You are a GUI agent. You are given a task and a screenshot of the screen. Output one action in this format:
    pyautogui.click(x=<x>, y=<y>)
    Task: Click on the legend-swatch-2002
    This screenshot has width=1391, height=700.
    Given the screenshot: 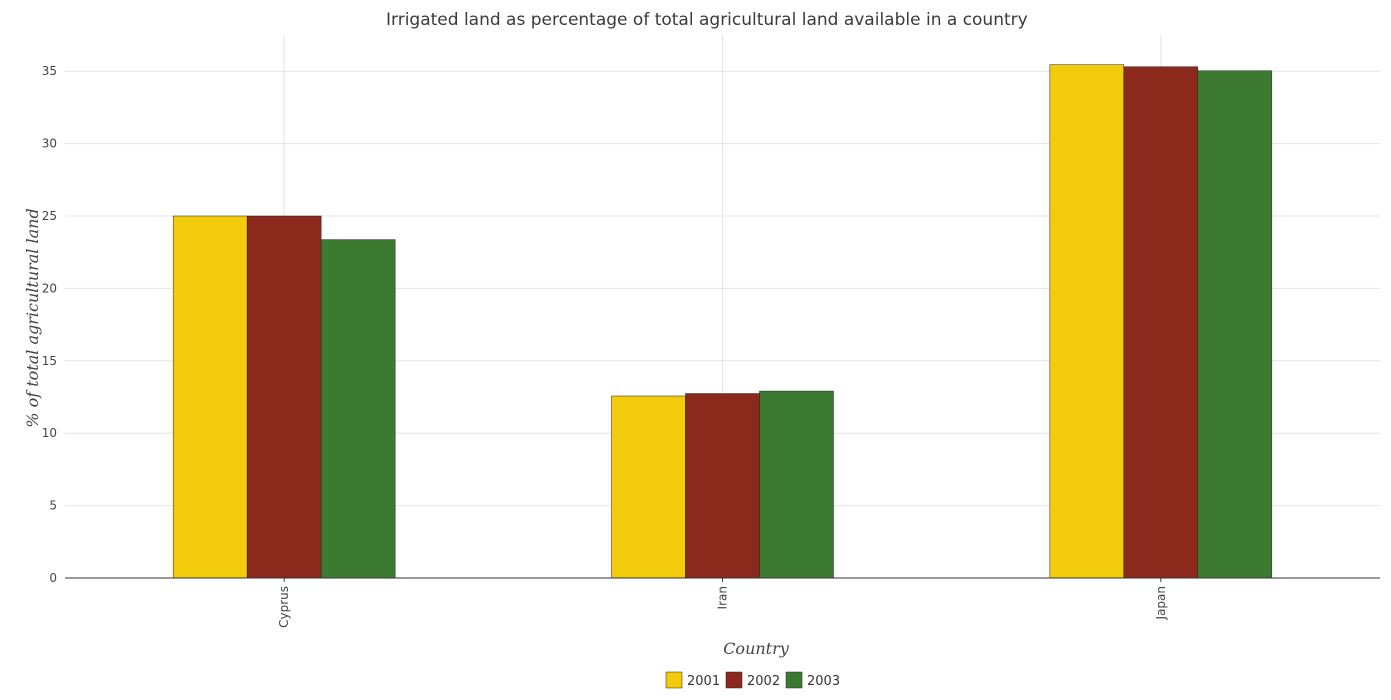 What is the action you would take?
    pyautogui.click(x=734, y=680)
    